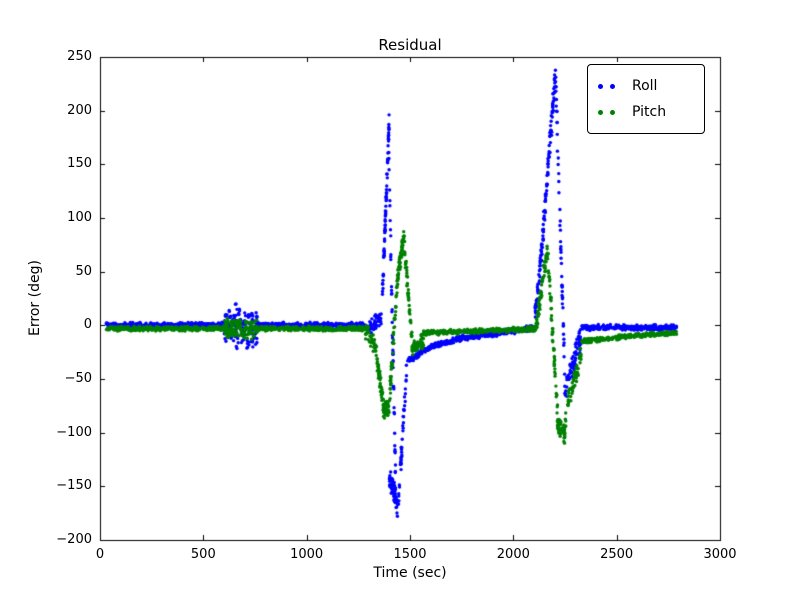 The height and width of the screenshot is (600, 800). Describe the element at coordinates (79, 217) in the screenshot. I see `y-tick-label: 100` at that location.